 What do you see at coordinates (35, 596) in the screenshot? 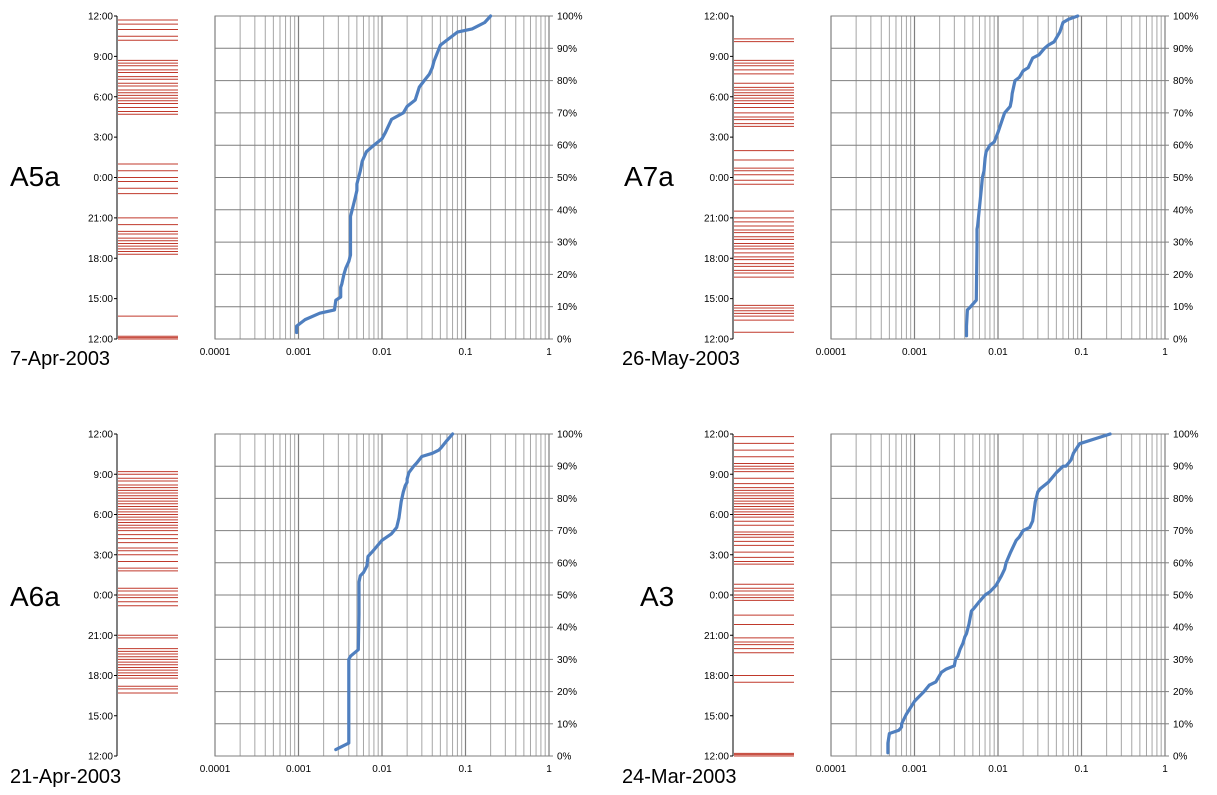
I see `panel-label: A6a` at bounding box center [35, 596].